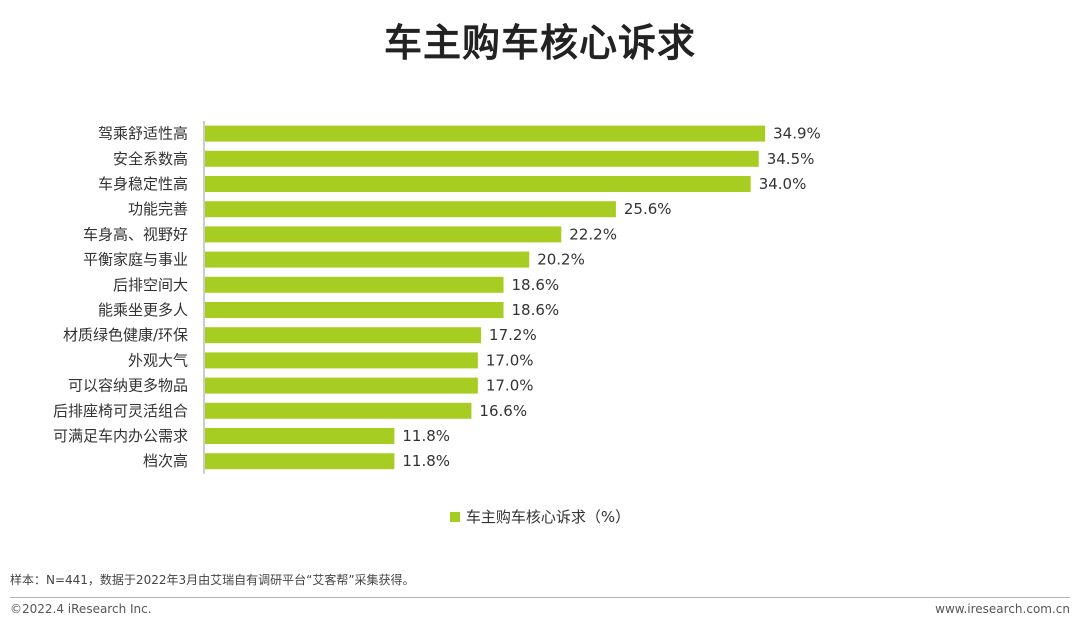 This screenshot has width=1080, height=633. I want to click on category-label: 材质绿色健康/环保, so click(125, 335).